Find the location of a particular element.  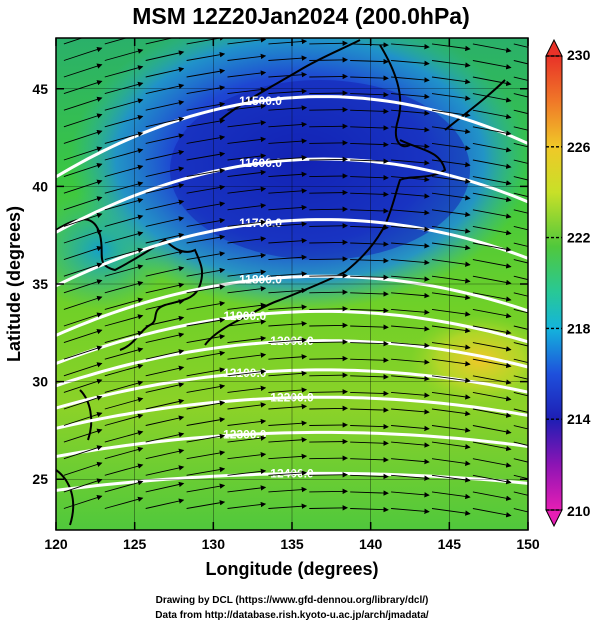

y-axis-label: Latitude (degrees) is located at coordinates (14, 284).